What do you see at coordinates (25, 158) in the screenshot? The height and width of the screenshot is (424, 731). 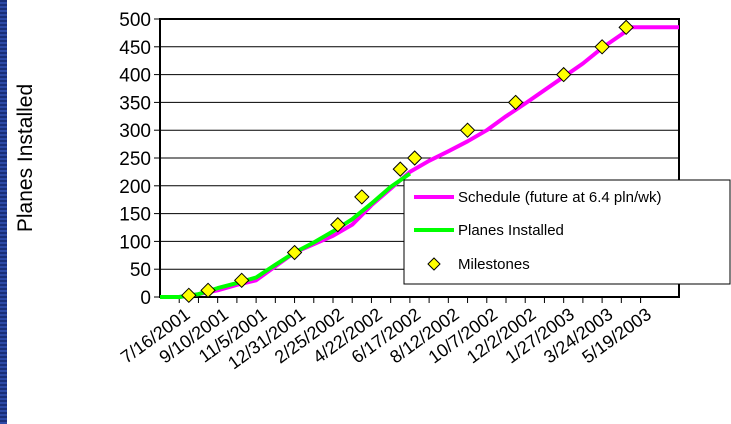 I see `y-axis-title: Planes Installed` at bounding box center [25, 158].